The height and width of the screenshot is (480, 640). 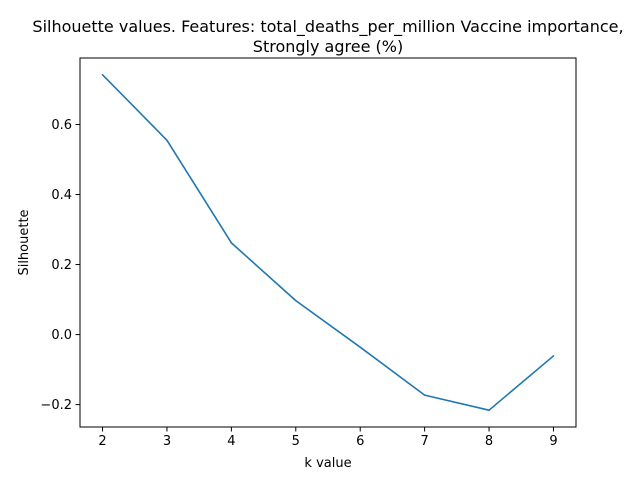 I want to click on x-tick-label: 5, so click(x=296, y=441).